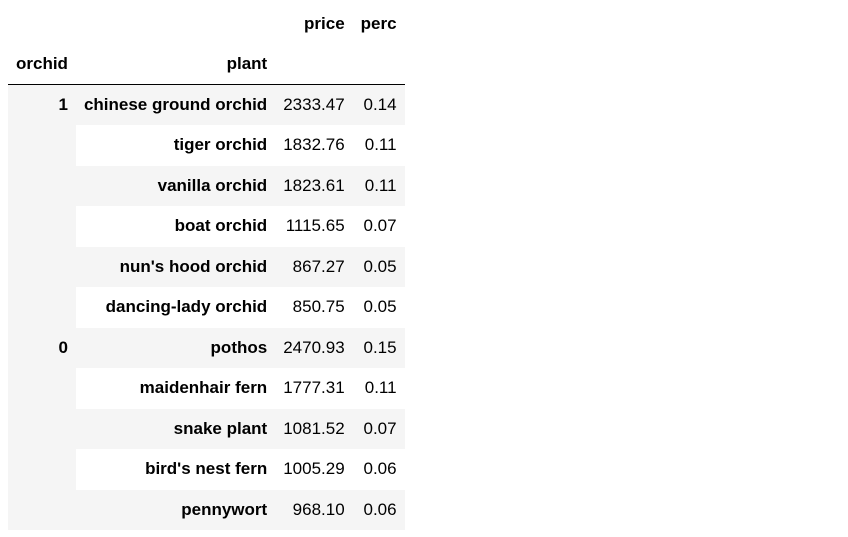  Describe the element at coordinates (42, 63) in the screenshot. I see `index-name-orchid: orchid` at that location.